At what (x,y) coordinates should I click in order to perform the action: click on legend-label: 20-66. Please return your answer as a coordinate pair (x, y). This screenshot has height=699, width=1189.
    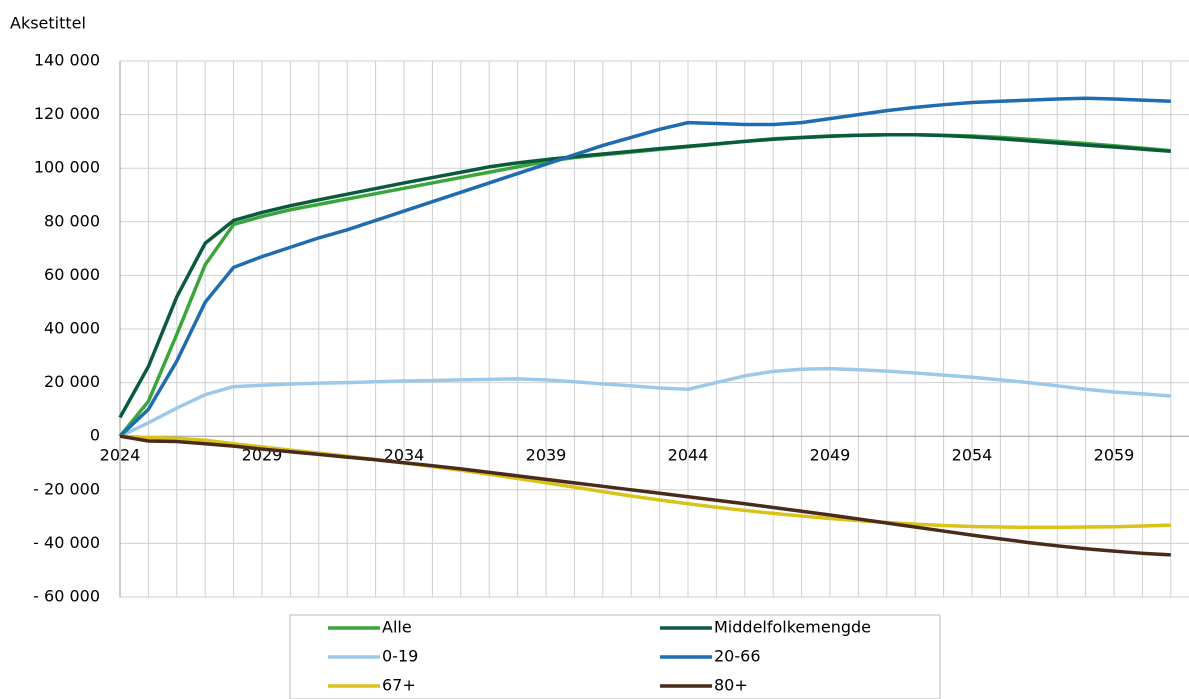
    Looking at the image, I should click on (737, 656).